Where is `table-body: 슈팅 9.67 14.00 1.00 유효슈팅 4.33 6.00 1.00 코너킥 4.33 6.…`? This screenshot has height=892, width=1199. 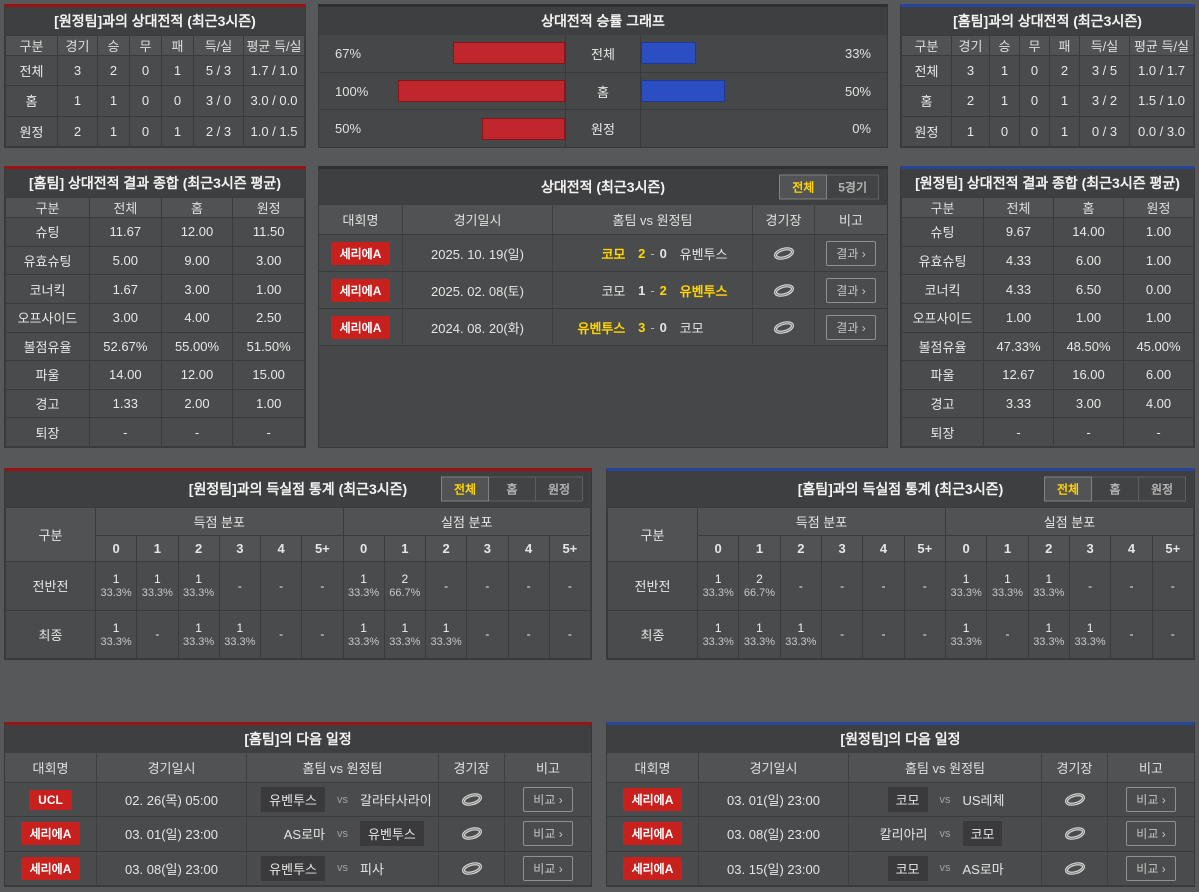
table-body: 슈팅 9.67 14.00 1.00 유효슈팅 4.33 6.00 1.00 코너킥 4.33 6.… is located at coordinates (1047, 332).